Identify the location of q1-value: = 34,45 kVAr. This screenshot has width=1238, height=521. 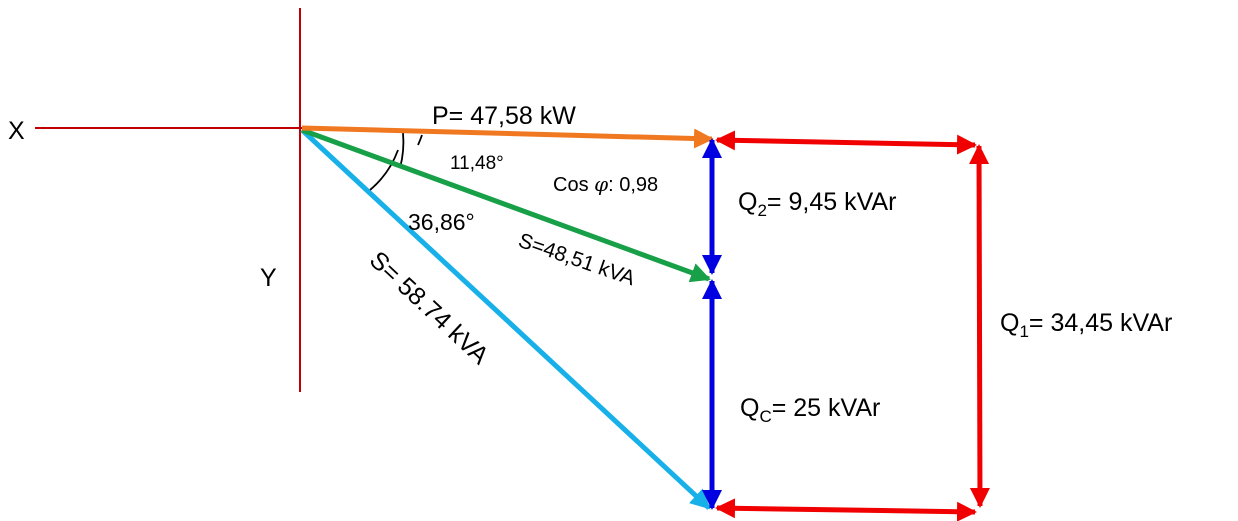
(1100, 323).